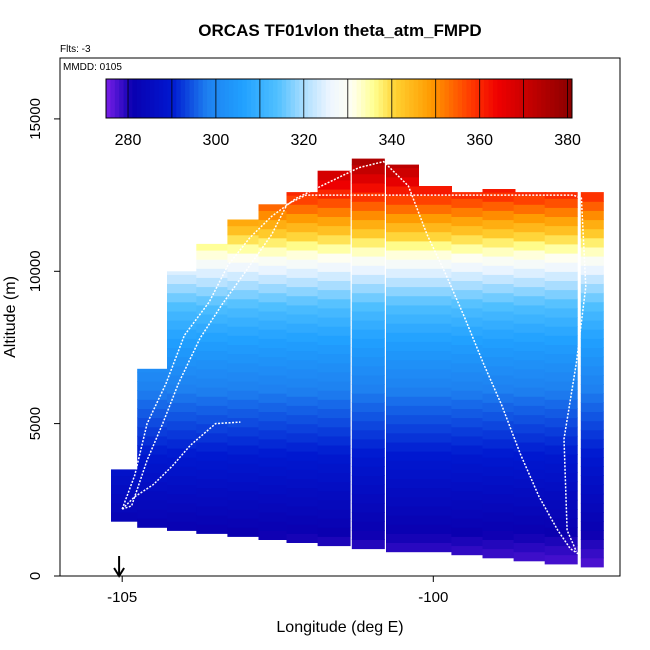 Image resolution: width=650 pixels, height=650 pixels. What do you see at coordinates (43, 339) in the screenshot?
I see `y-axis: 0 5000 10000 15000` at bounding box center [43, 339].